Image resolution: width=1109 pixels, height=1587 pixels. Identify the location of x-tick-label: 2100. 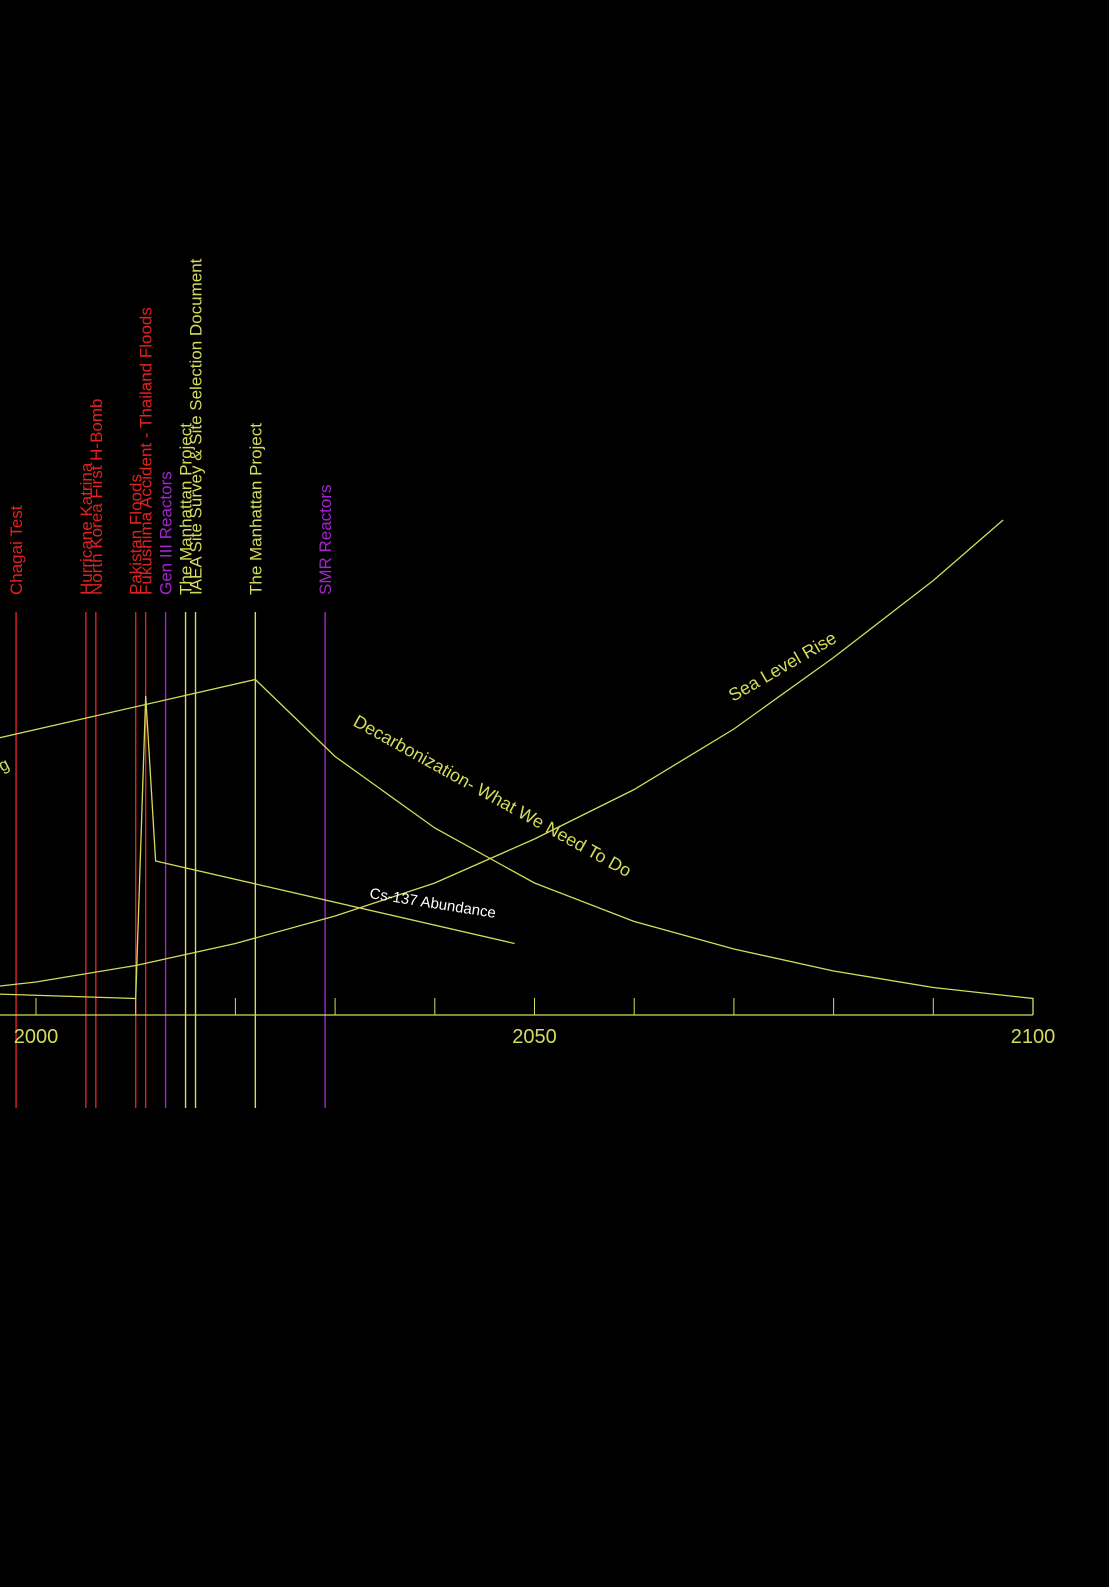
(1033, 1037).